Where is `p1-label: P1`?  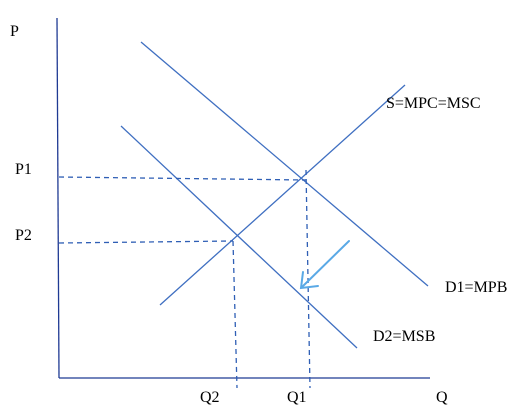 p1-label: P1 is located at coordinates (23, 169).